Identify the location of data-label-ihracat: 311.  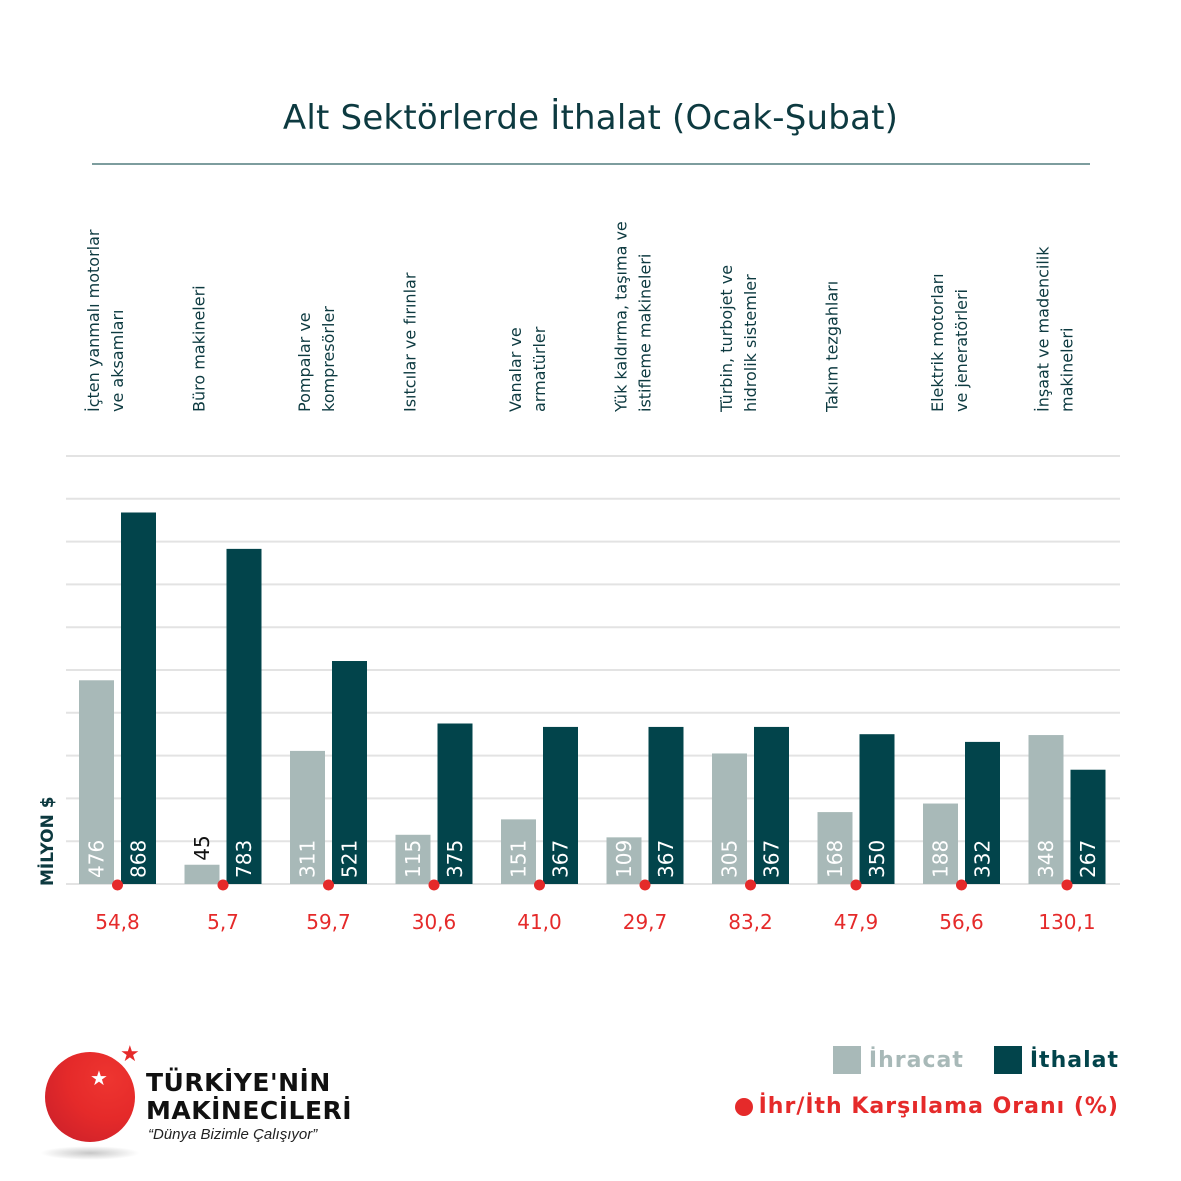
(308, 859).